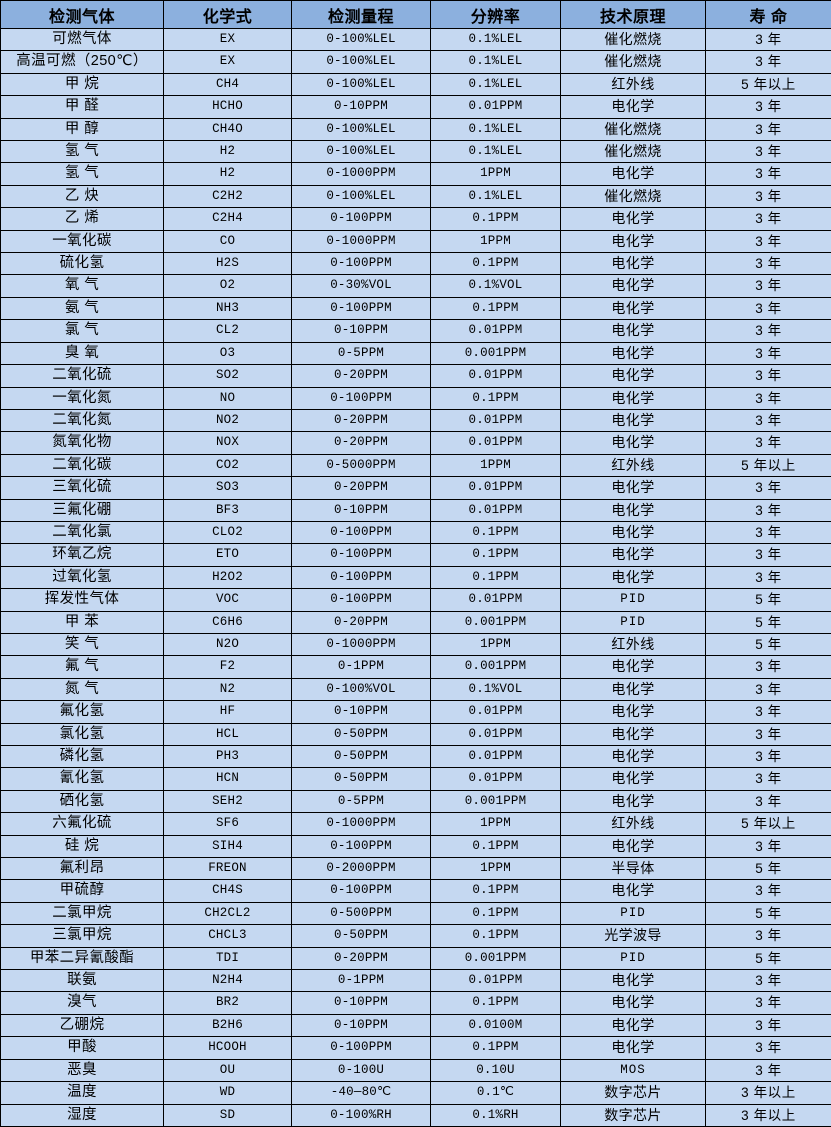 The image size is (831, 1127). I want to click on cell-detection-range: 0-100%RH, so click(361, 1115).